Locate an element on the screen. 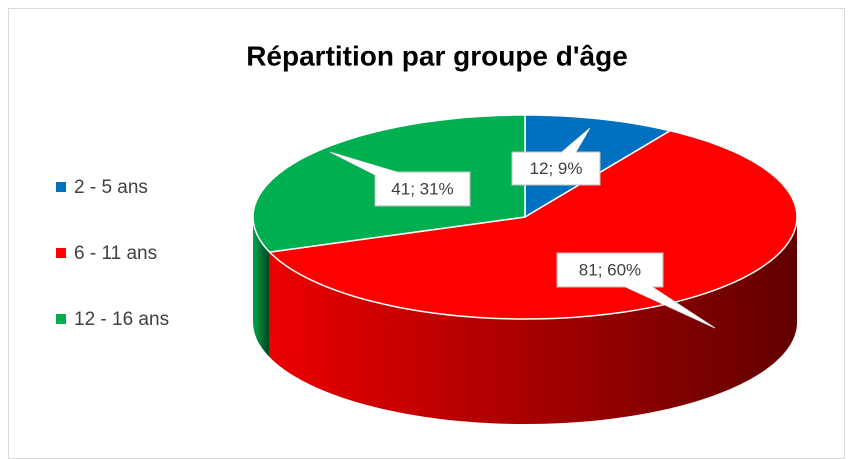 This screenshot has width=853, height=459. data-label: 81; 60% is located at coordinates (610, 269).